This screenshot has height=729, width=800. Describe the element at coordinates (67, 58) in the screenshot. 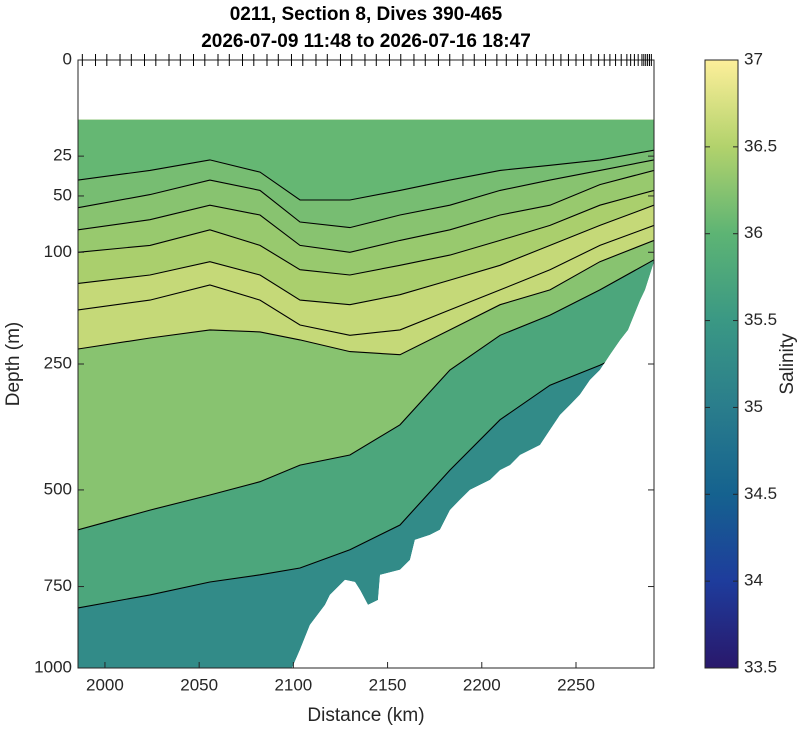

I see `y-tick-label: 0` at that location.